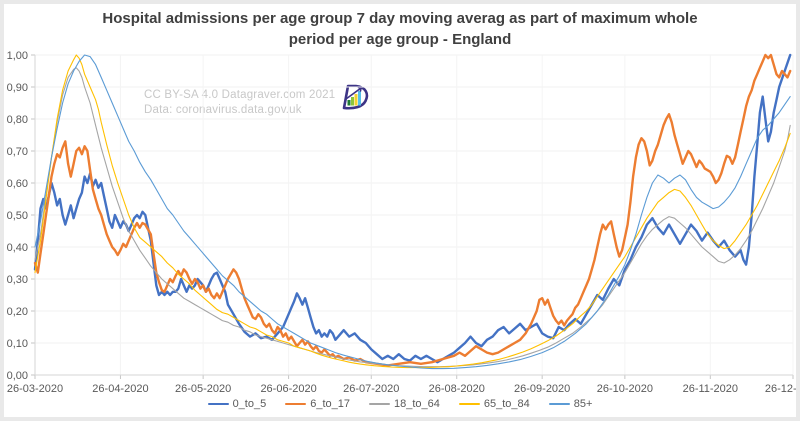 The width and height of the screenshot is (800, 421). Describe the element at coordinates (17, 248) in the screenshot. I see `y-axis-label: 0,40` at that location.